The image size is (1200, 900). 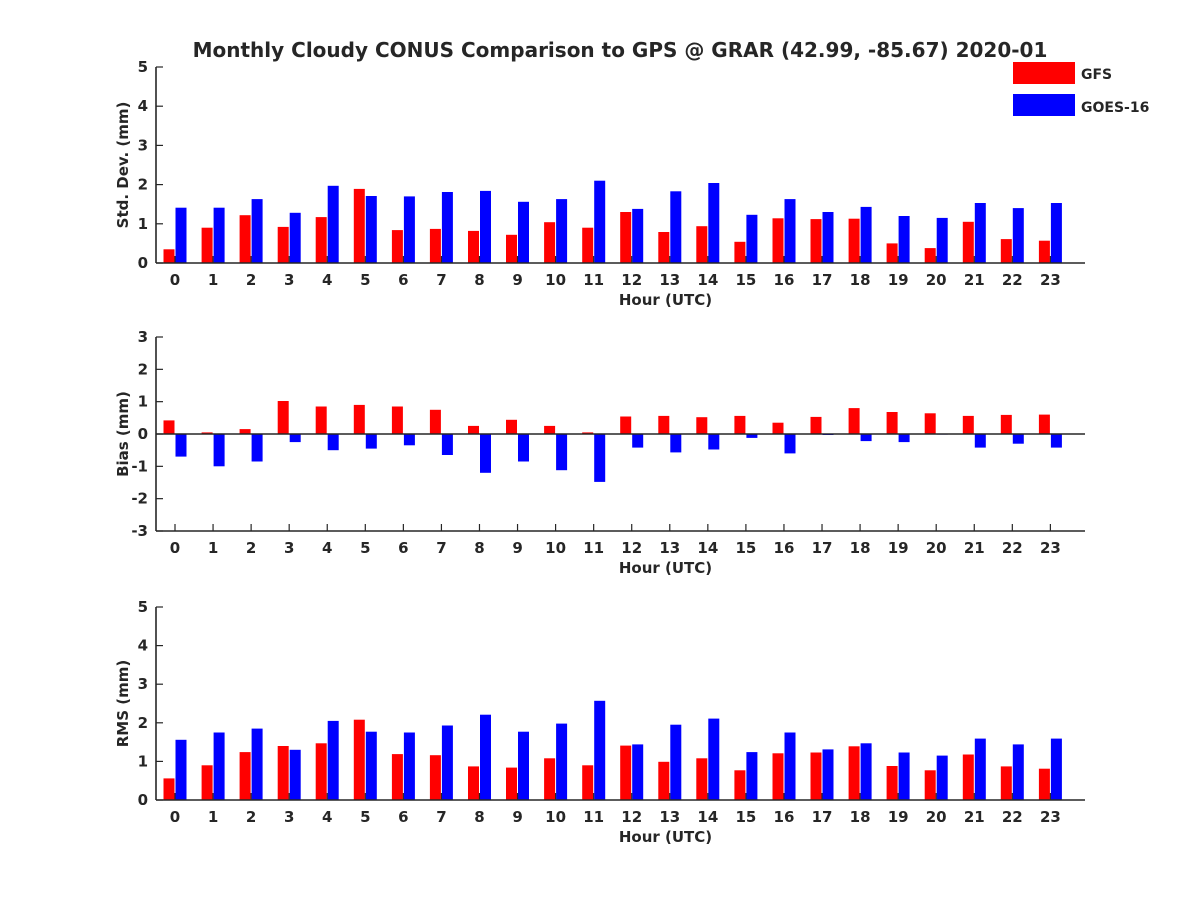 I want to click on std-dev-ytick-label: 3, so click(x=143, y=145).